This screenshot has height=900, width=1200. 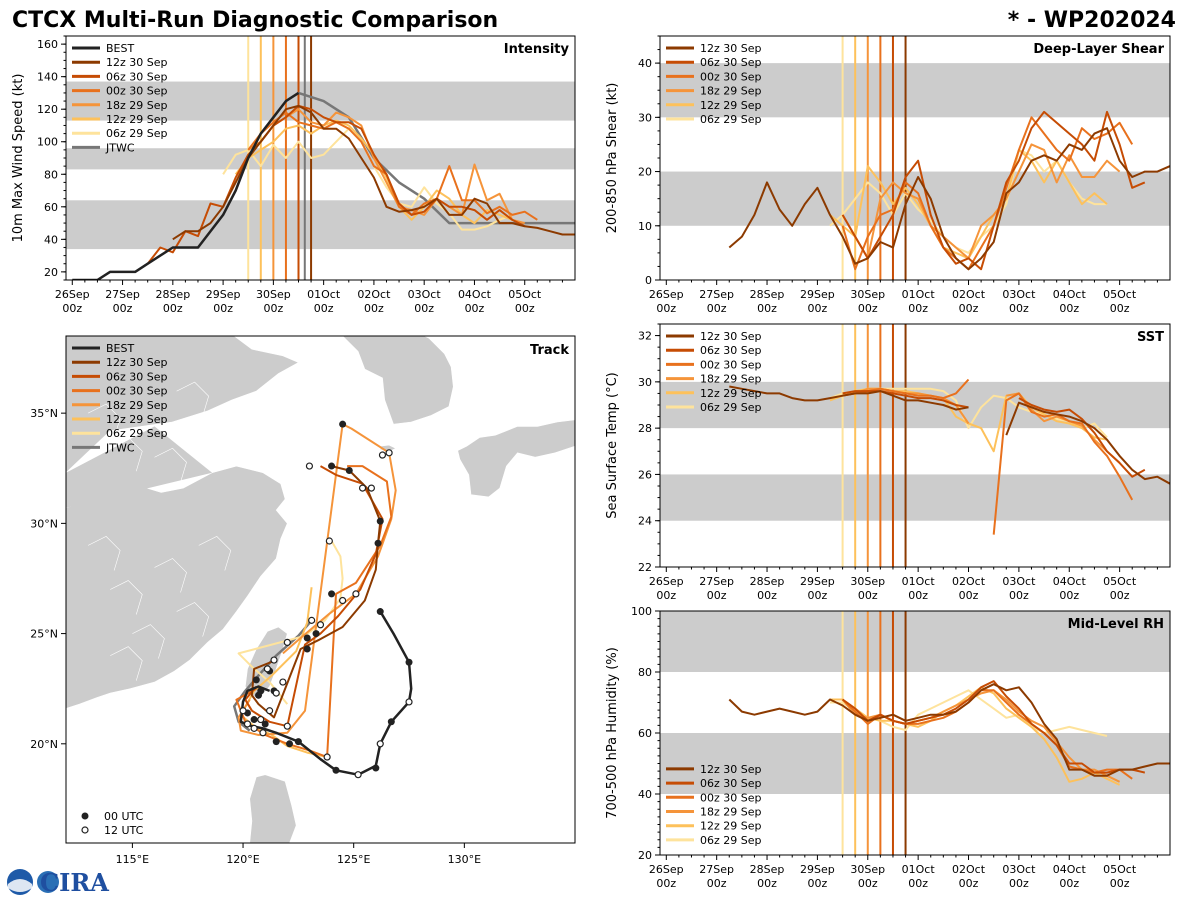 What do you see at coordinates (817, 294) in the screenshot?
I see `shear-xtick-date: 29Sep` at bounding box center [817, 294].